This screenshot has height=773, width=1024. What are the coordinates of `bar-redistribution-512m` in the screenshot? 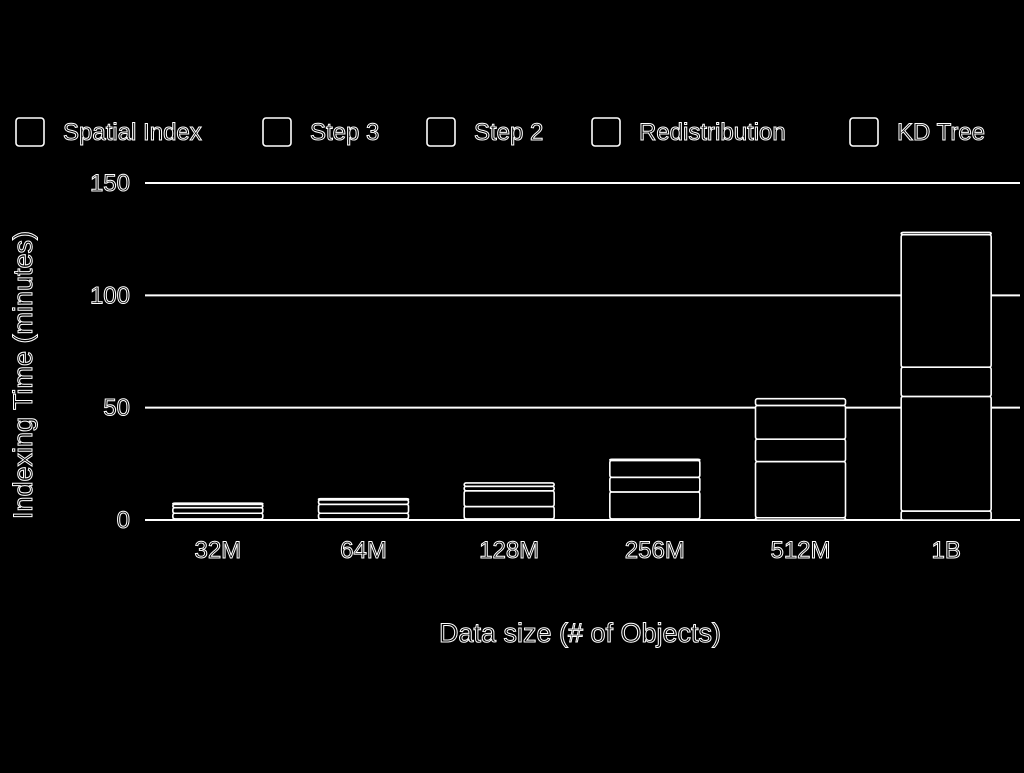 It's located at (800, 489).